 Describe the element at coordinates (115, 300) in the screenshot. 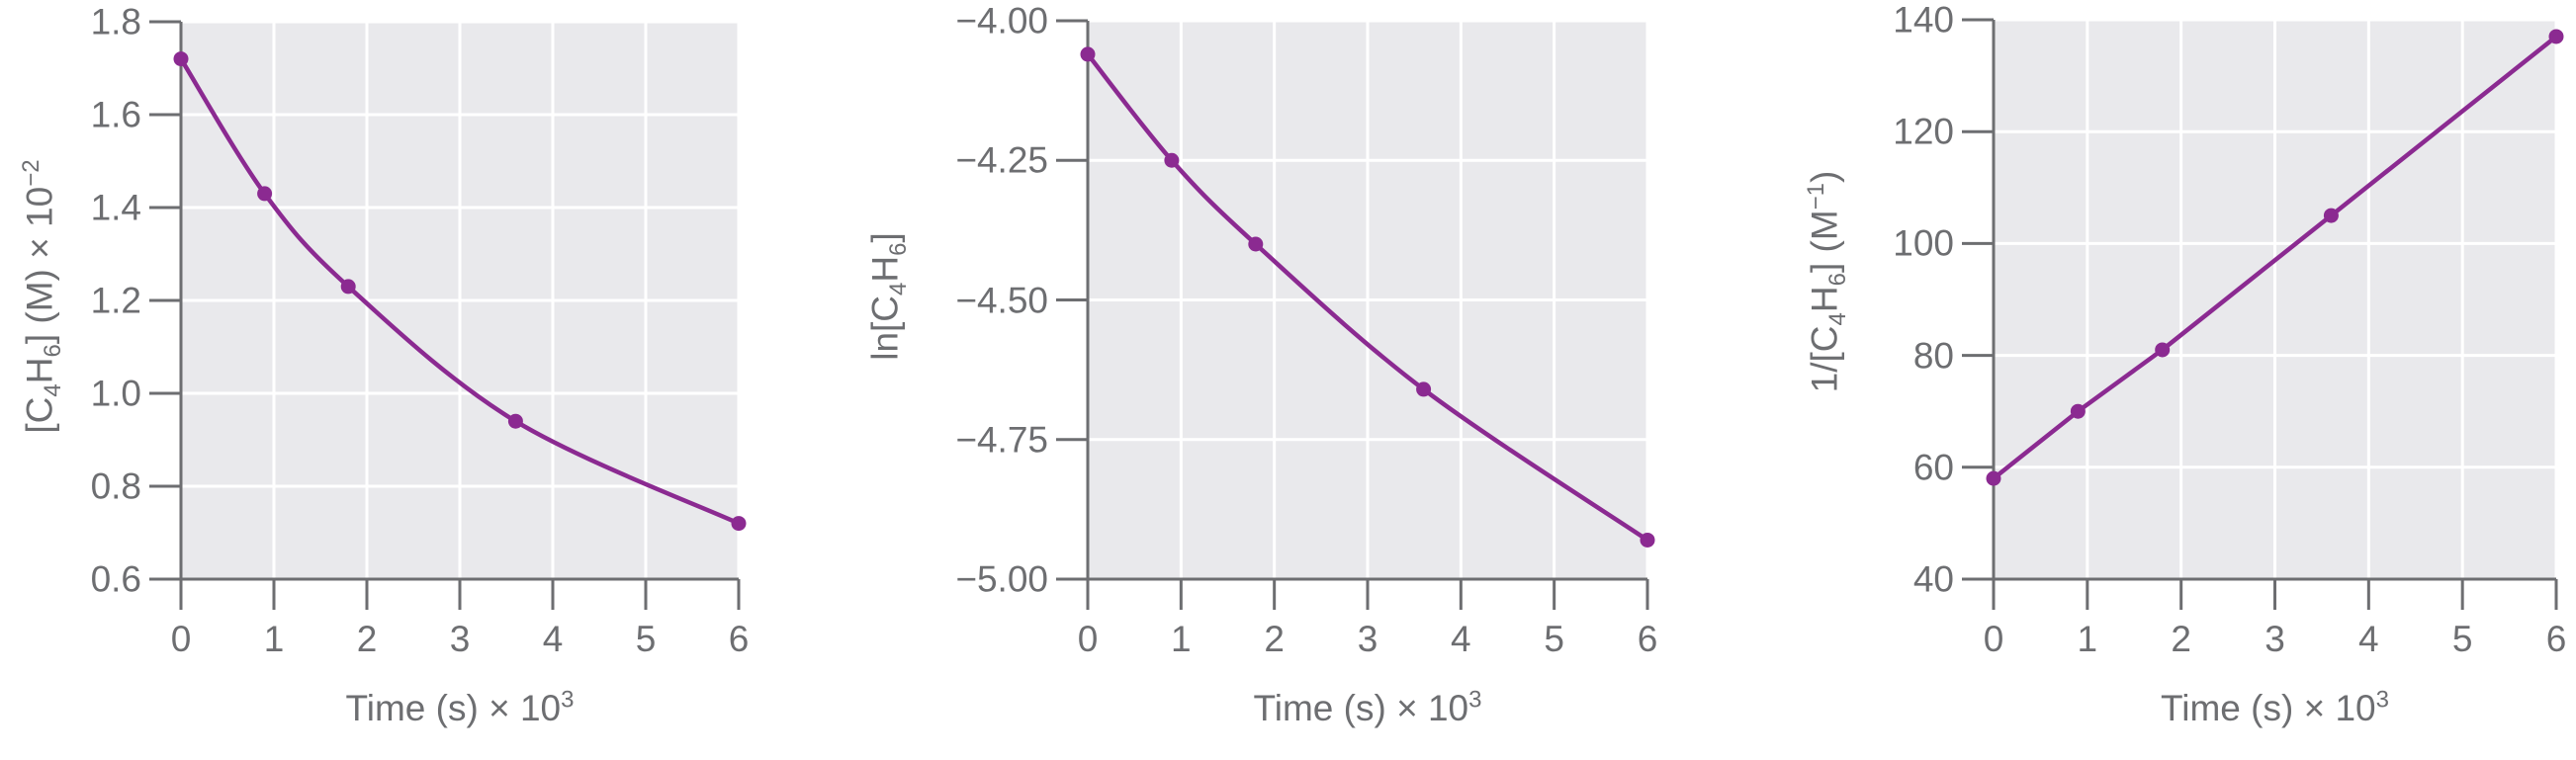

I see `y-tick-label: 1.2` at that location.